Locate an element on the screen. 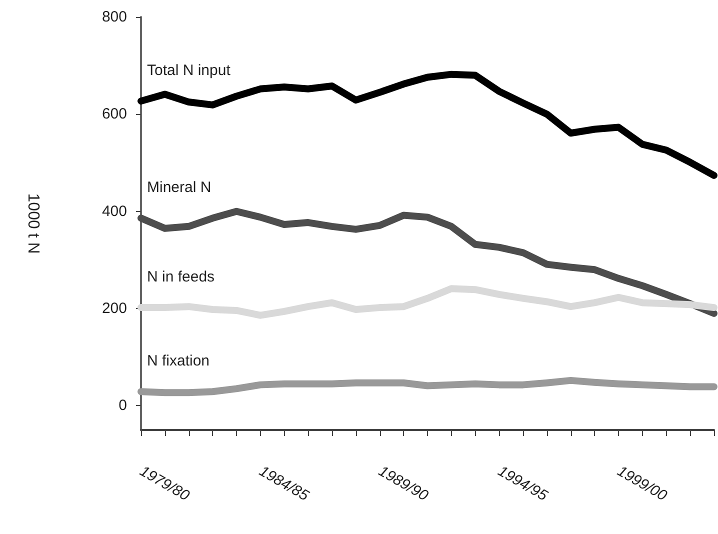  series-label: N in feeds is located at coordinates (181, 277).